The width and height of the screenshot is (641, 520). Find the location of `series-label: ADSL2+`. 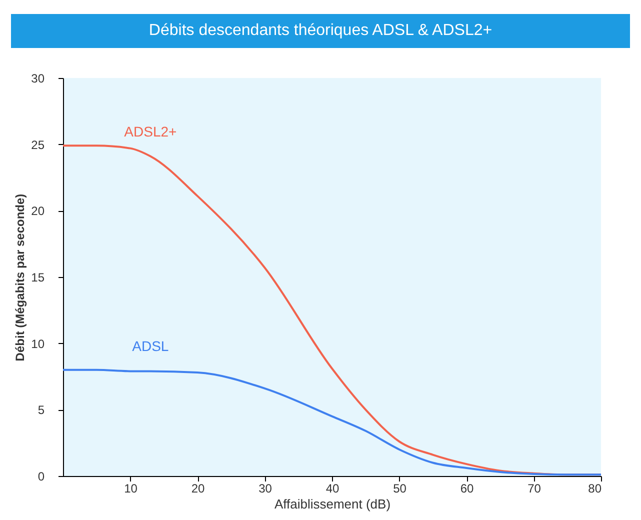

series-label: ADSL2+ is located at coordinates (150, 131).